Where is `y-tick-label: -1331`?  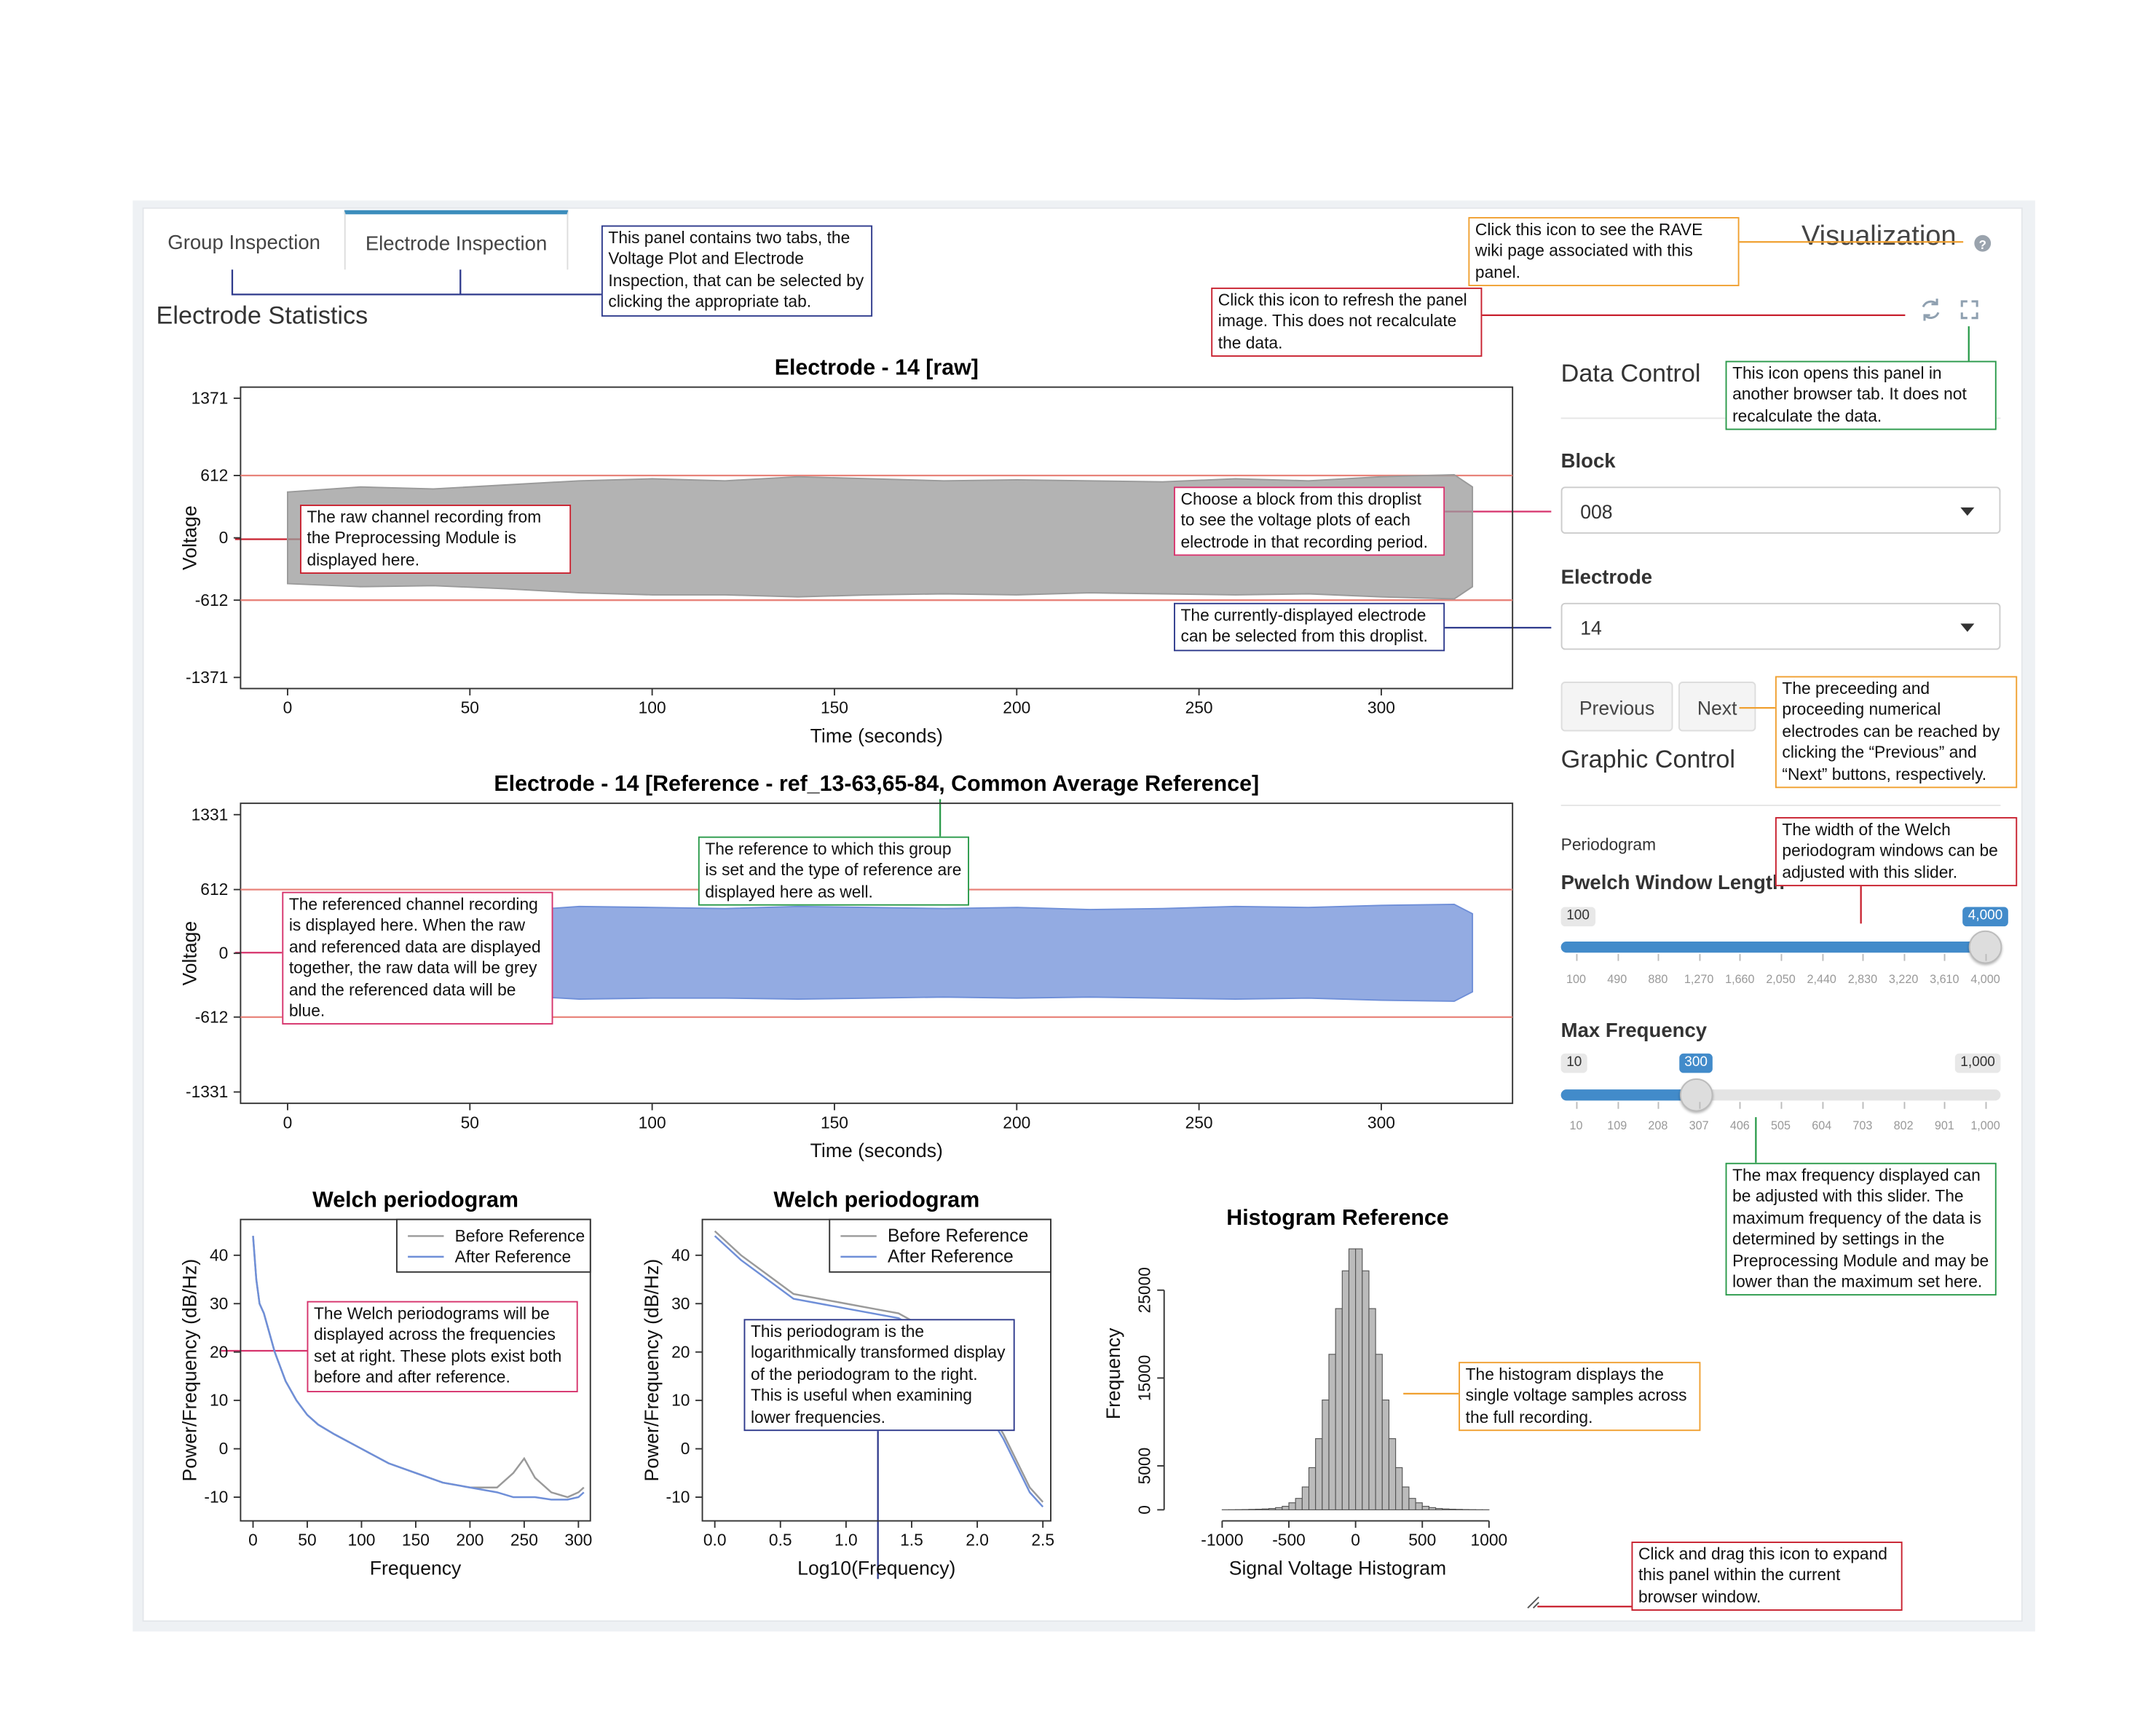
y-tick-label: -1331 is located at coordinates (207, 1091).